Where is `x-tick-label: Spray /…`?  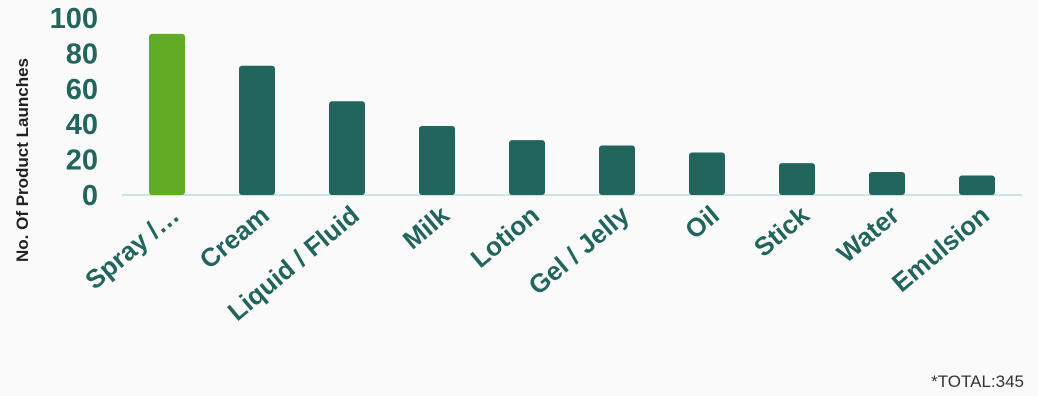 x-tick-label: Spray /… is located at coordinates (132, 247).